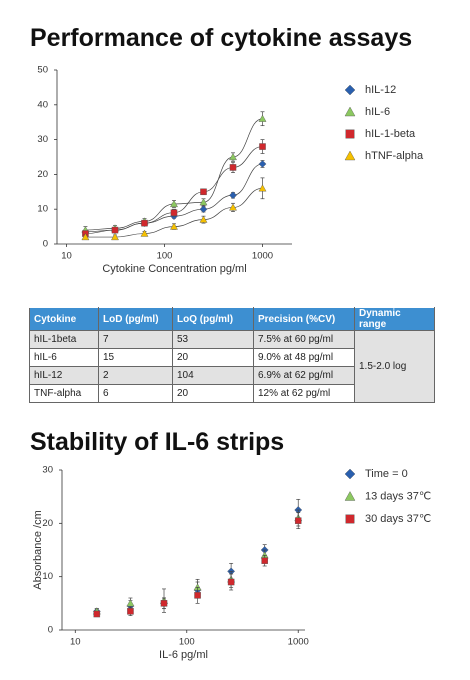 The height and width of the screenshot is (680, 470). I want to click on cell: hIL-12, so click(64, 375).